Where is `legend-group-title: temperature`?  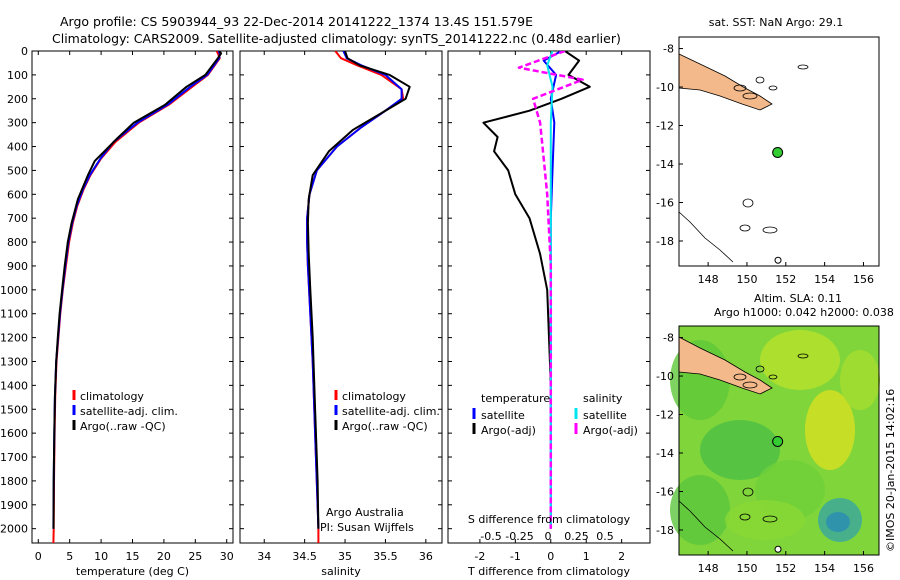
legend-group-title: temperature is located at coordinates (515, 398).